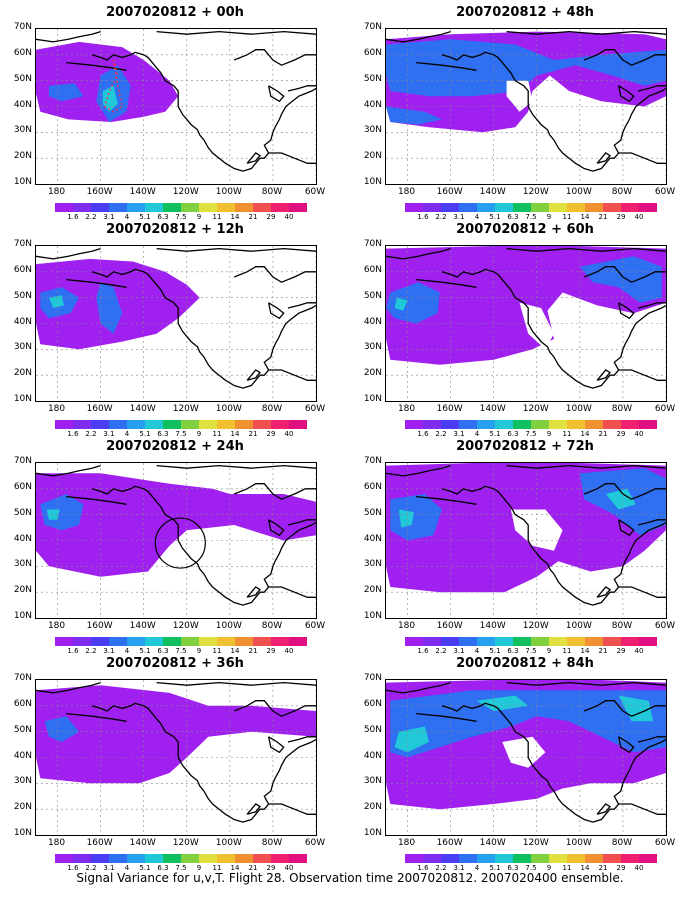  What do you see at coordinates (492, 192) in the screenshot?
I see `lon-tick-label: 140W` at bounding box center [492, 192].